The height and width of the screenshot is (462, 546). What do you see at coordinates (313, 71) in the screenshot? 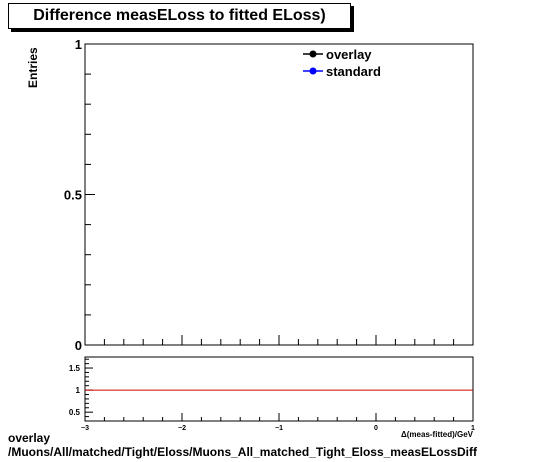
I see `legend-marker-standard` at bounding box center [313, 71].